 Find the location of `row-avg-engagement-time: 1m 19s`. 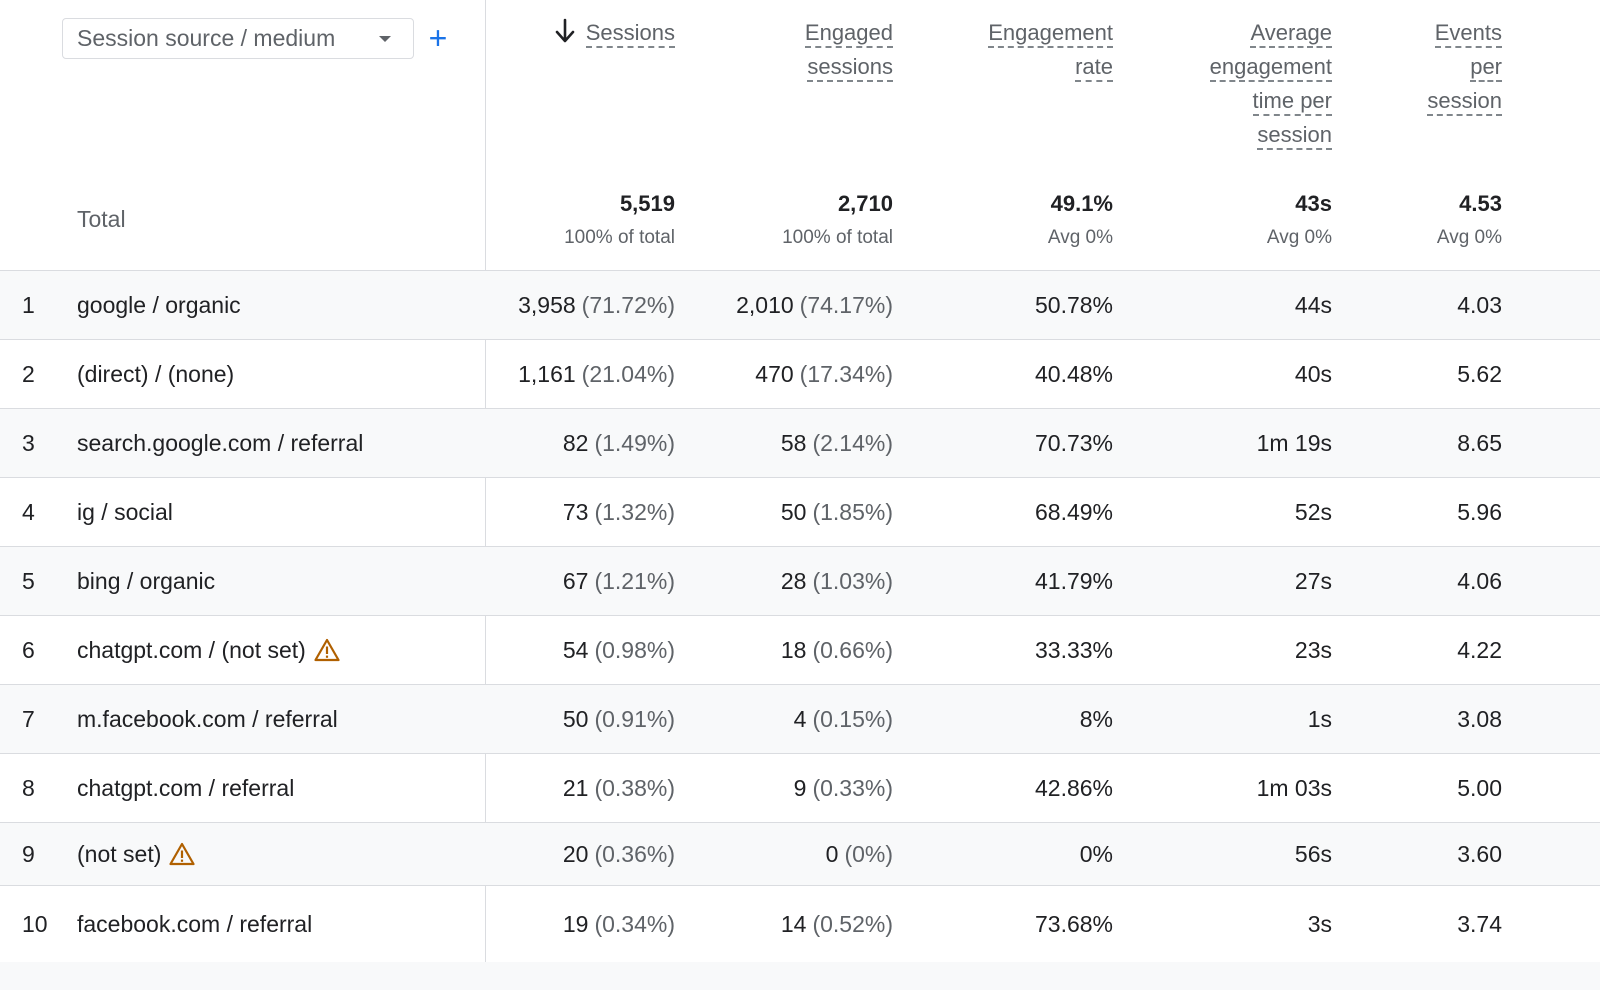

row-avg-engagement-time: 1m 19s is located at coordinates (1294, 442).